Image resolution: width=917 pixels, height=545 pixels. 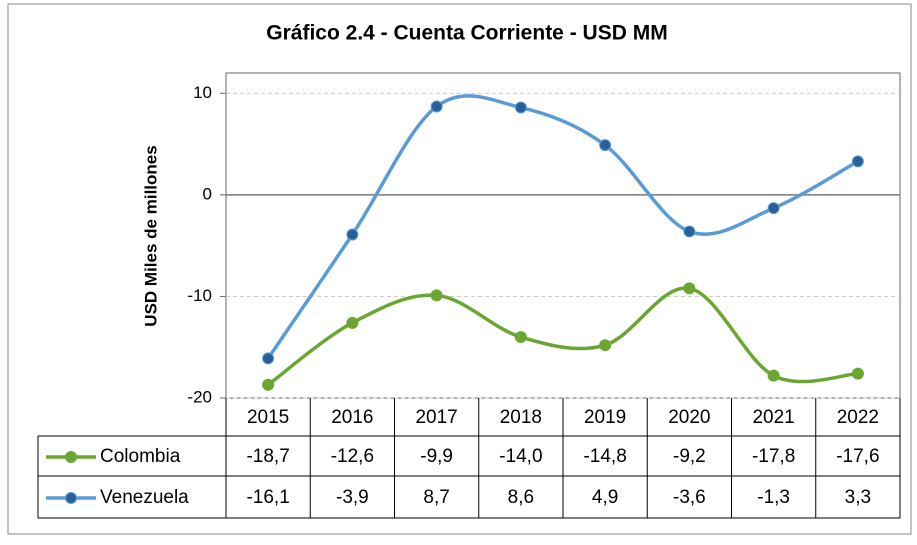 I want to click on table-value: -3,9, so click(x=352, y=497).